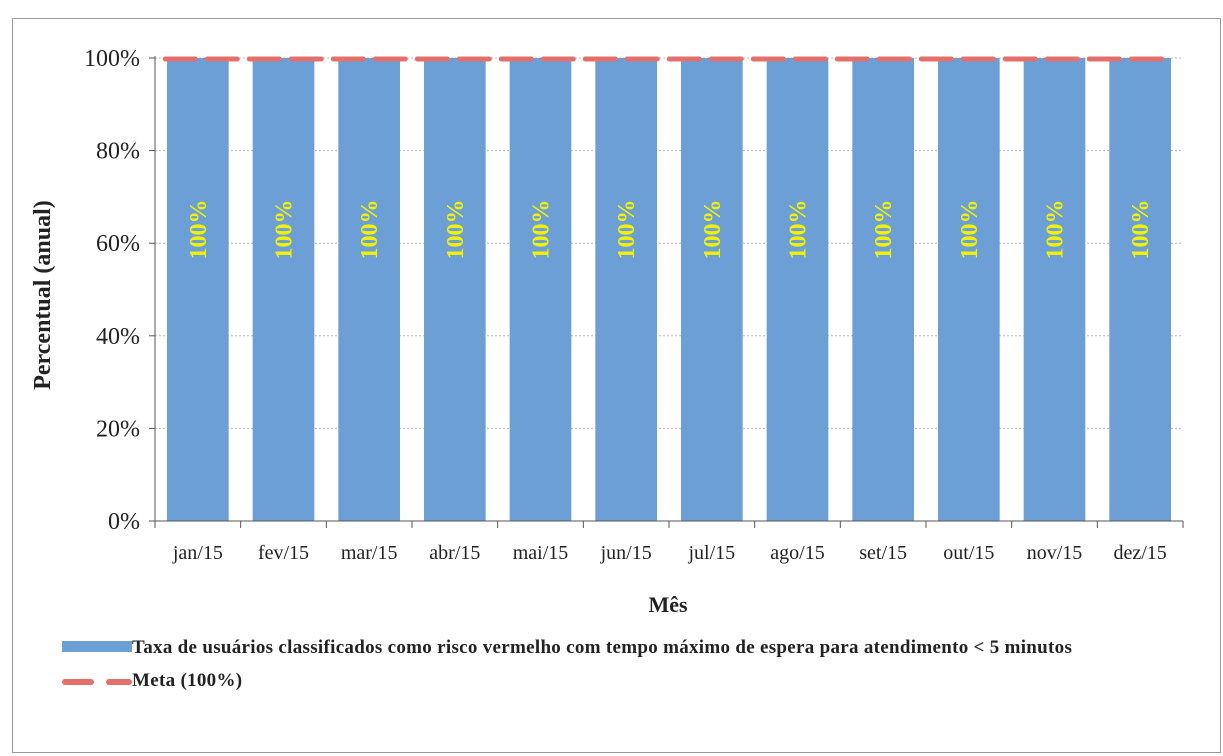 The width and height of the screenshot is (1223, 756). What do you see at coordinates (187, 680) in the screenshot?
I see `legend-label-meta: Meta (100%)` at bounding box center [187, 680].